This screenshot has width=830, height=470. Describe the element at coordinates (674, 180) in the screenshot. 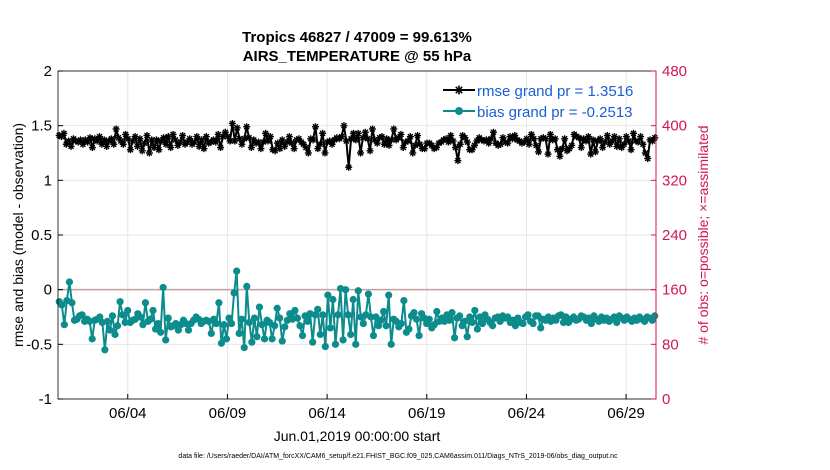

I see `y2-tick-label: 320` at that location.